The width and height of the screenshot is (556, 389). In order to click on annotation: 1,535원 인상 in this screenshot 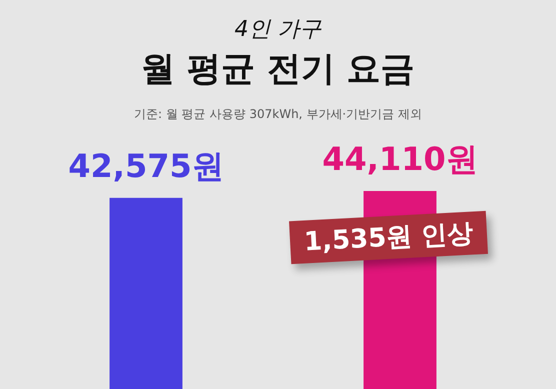, I will do `click(388, 237)`.